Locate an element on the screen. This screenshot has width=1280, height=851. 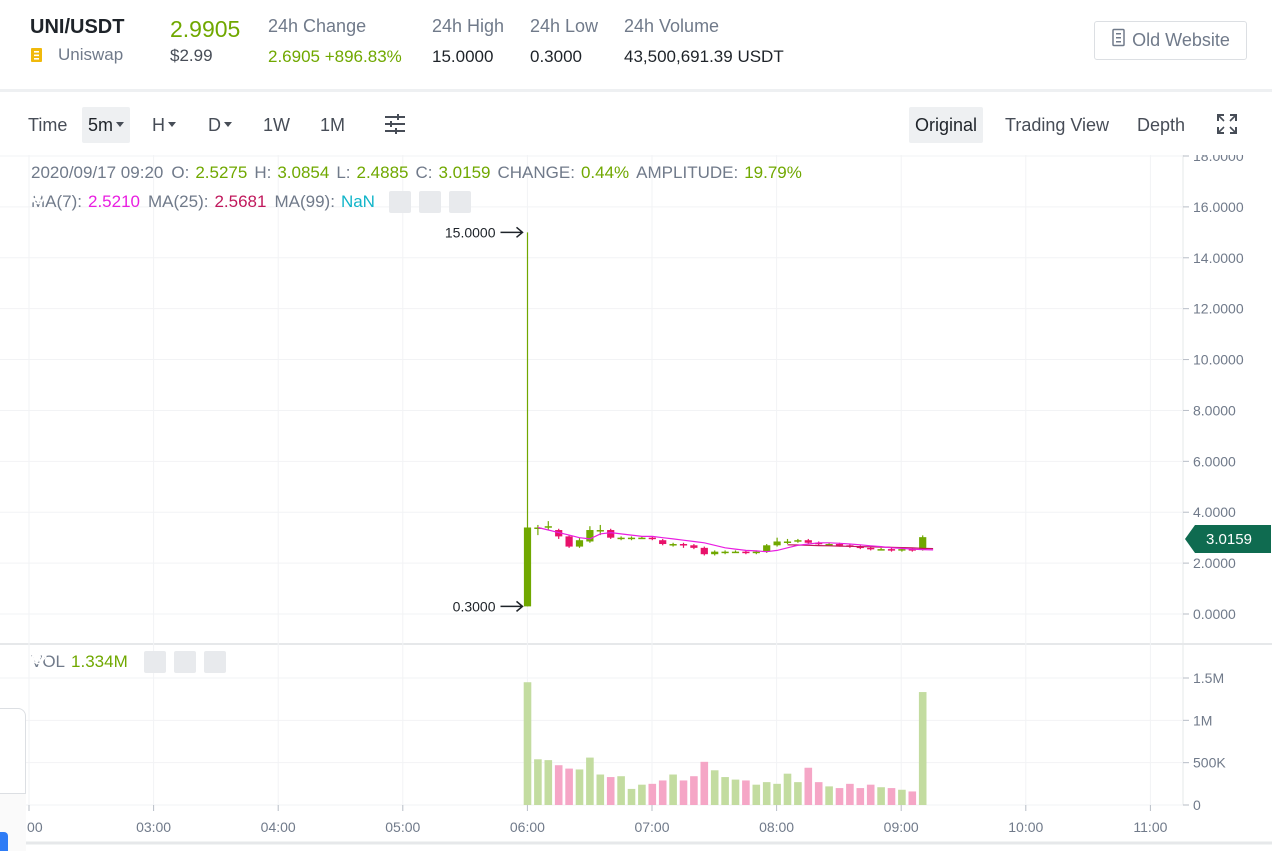
coin-name: Uniswap is located at coordinates (91, 54).